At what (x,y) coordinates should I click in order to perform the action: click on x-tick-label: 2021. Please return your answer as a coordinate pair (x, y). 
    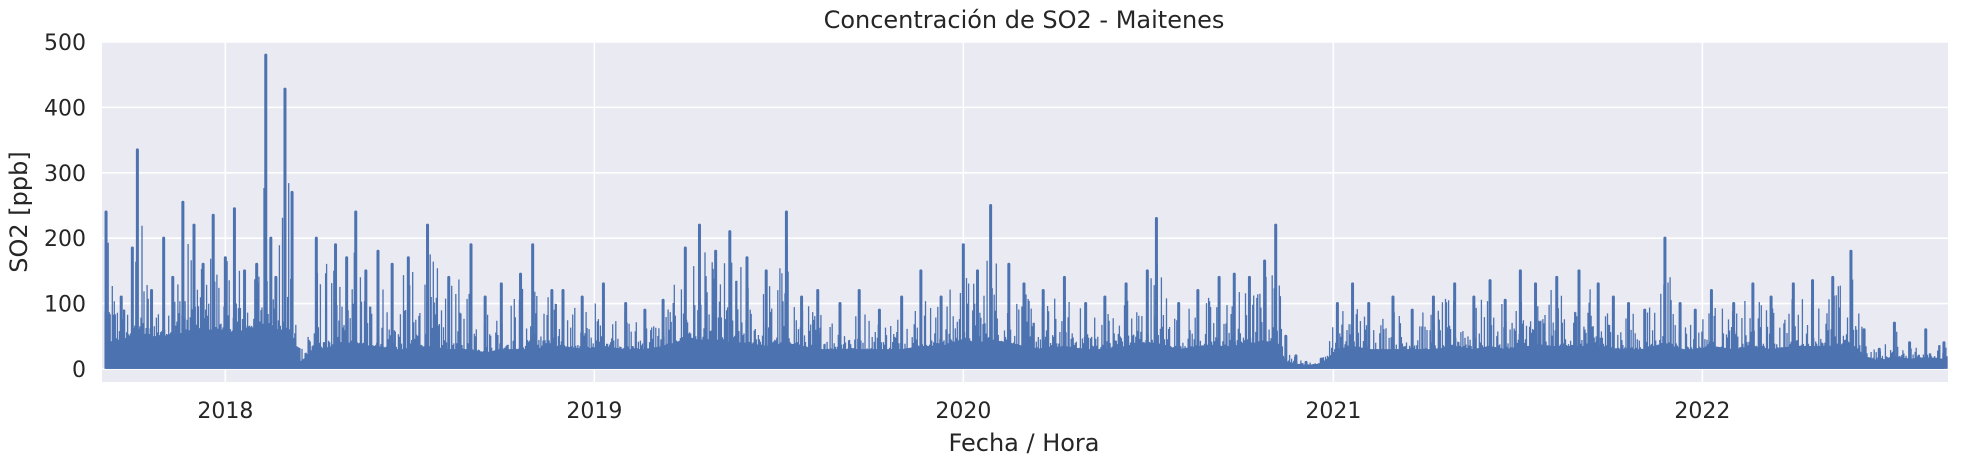
    Looking at the image, I should click on (1333, 411).